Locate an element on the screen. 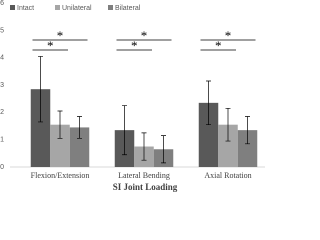  legend-label: Bilateral is located at coordinates (128, 8).